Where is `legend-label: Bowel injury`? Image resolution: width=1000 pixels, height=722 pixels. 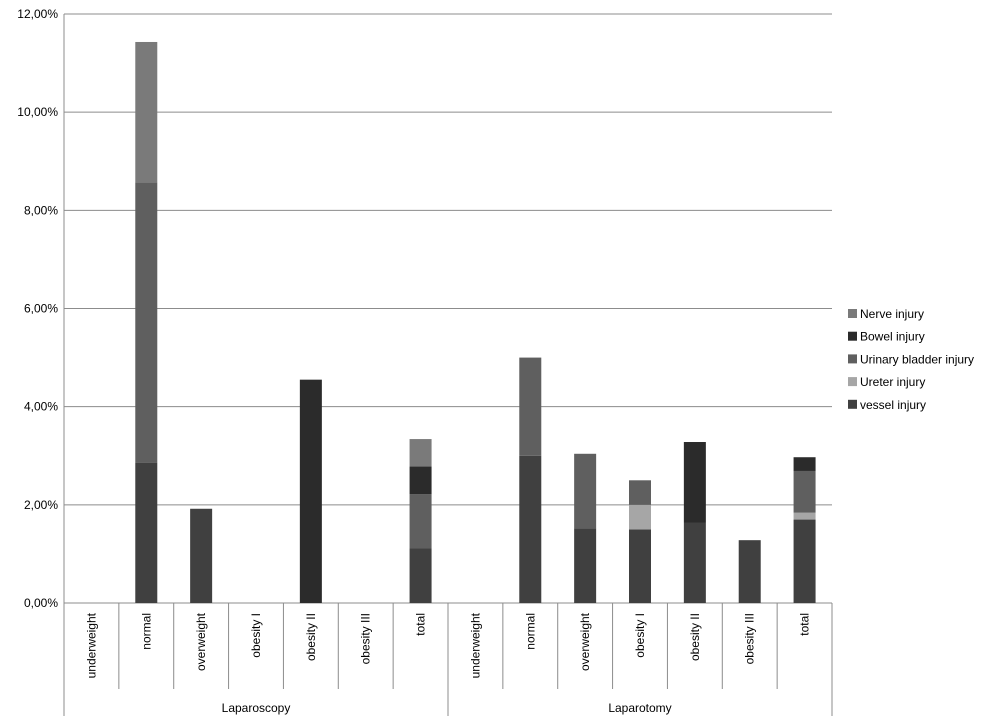 legend-label: Bowel injury is located at coordinates (892, 337).